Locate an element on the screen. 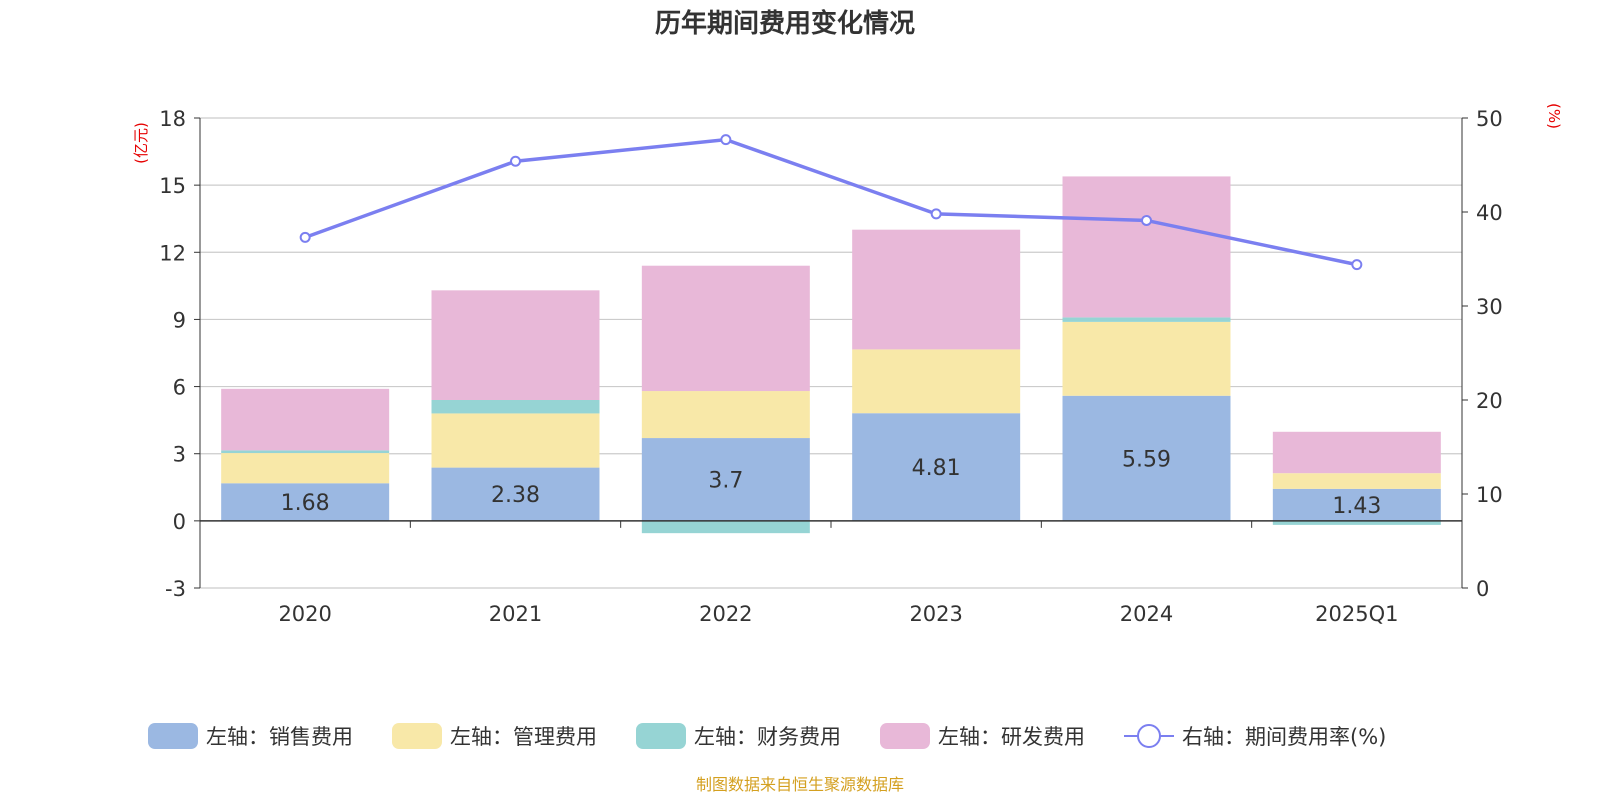 The image size is (1600, 800). source-note: 制图数据来自恒生聚源数据库 is located at coordinates (800, 784).